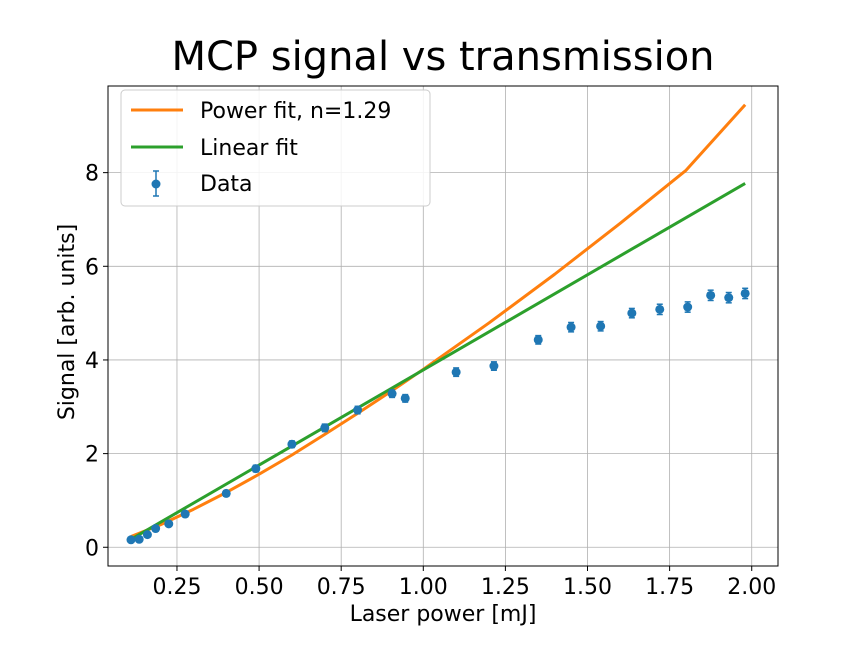 The image size is (864, 648). Describe the element at coordinates (751, 587) in the screenshot. I see `x-tick-label: 2.00` at that location.